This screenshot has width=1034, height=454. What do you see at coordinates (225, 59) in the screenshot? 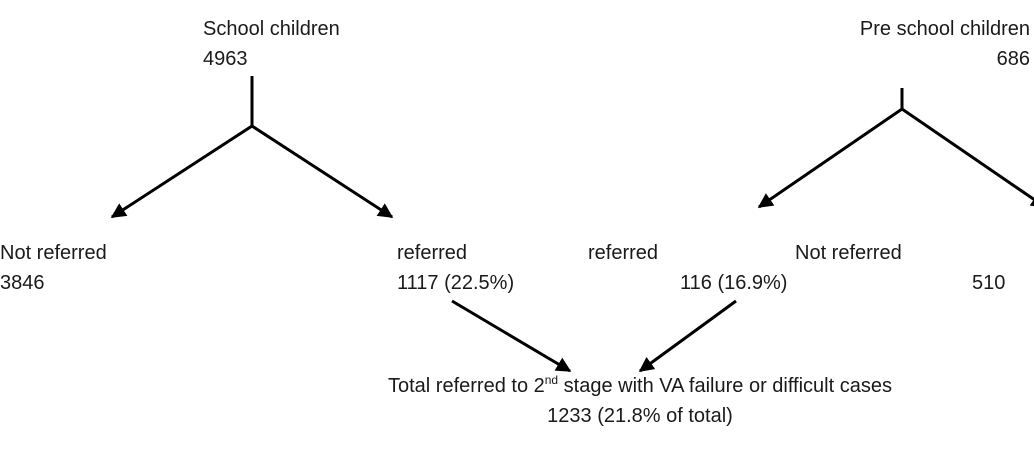
I see `node-count: 4963` at bounding box center [225, 59].